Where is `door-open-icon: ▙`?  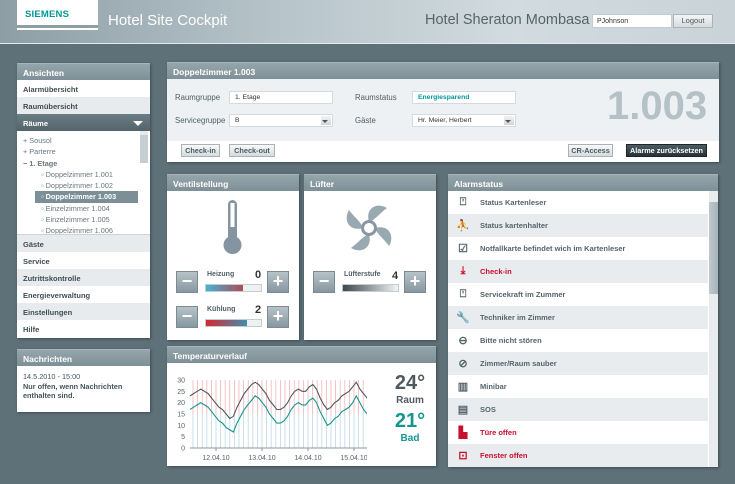 door-open-icon: ▙ is located at coordinates (463, 433).